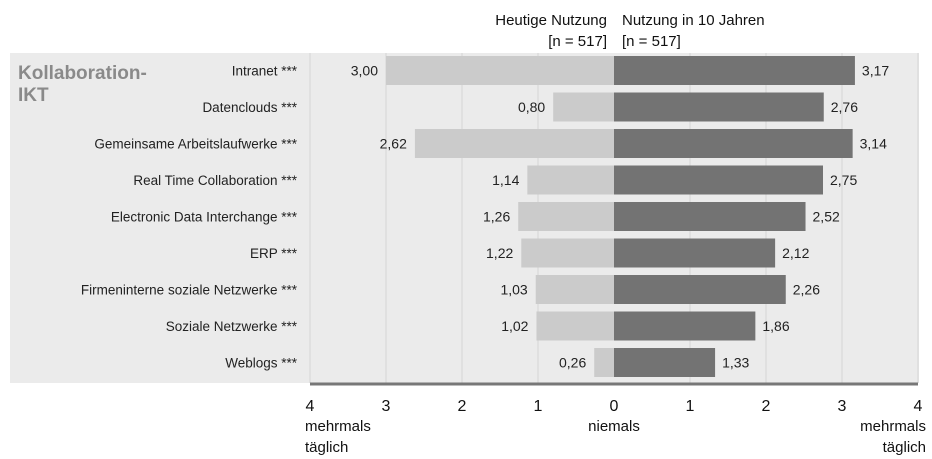 Image resolution: width=932 pixels, height=459 pixels. What do you see at coordinates (249, 107) in the screenshot?
I see `category-label: Datenclouds ***` at bounding box center [249, 107].